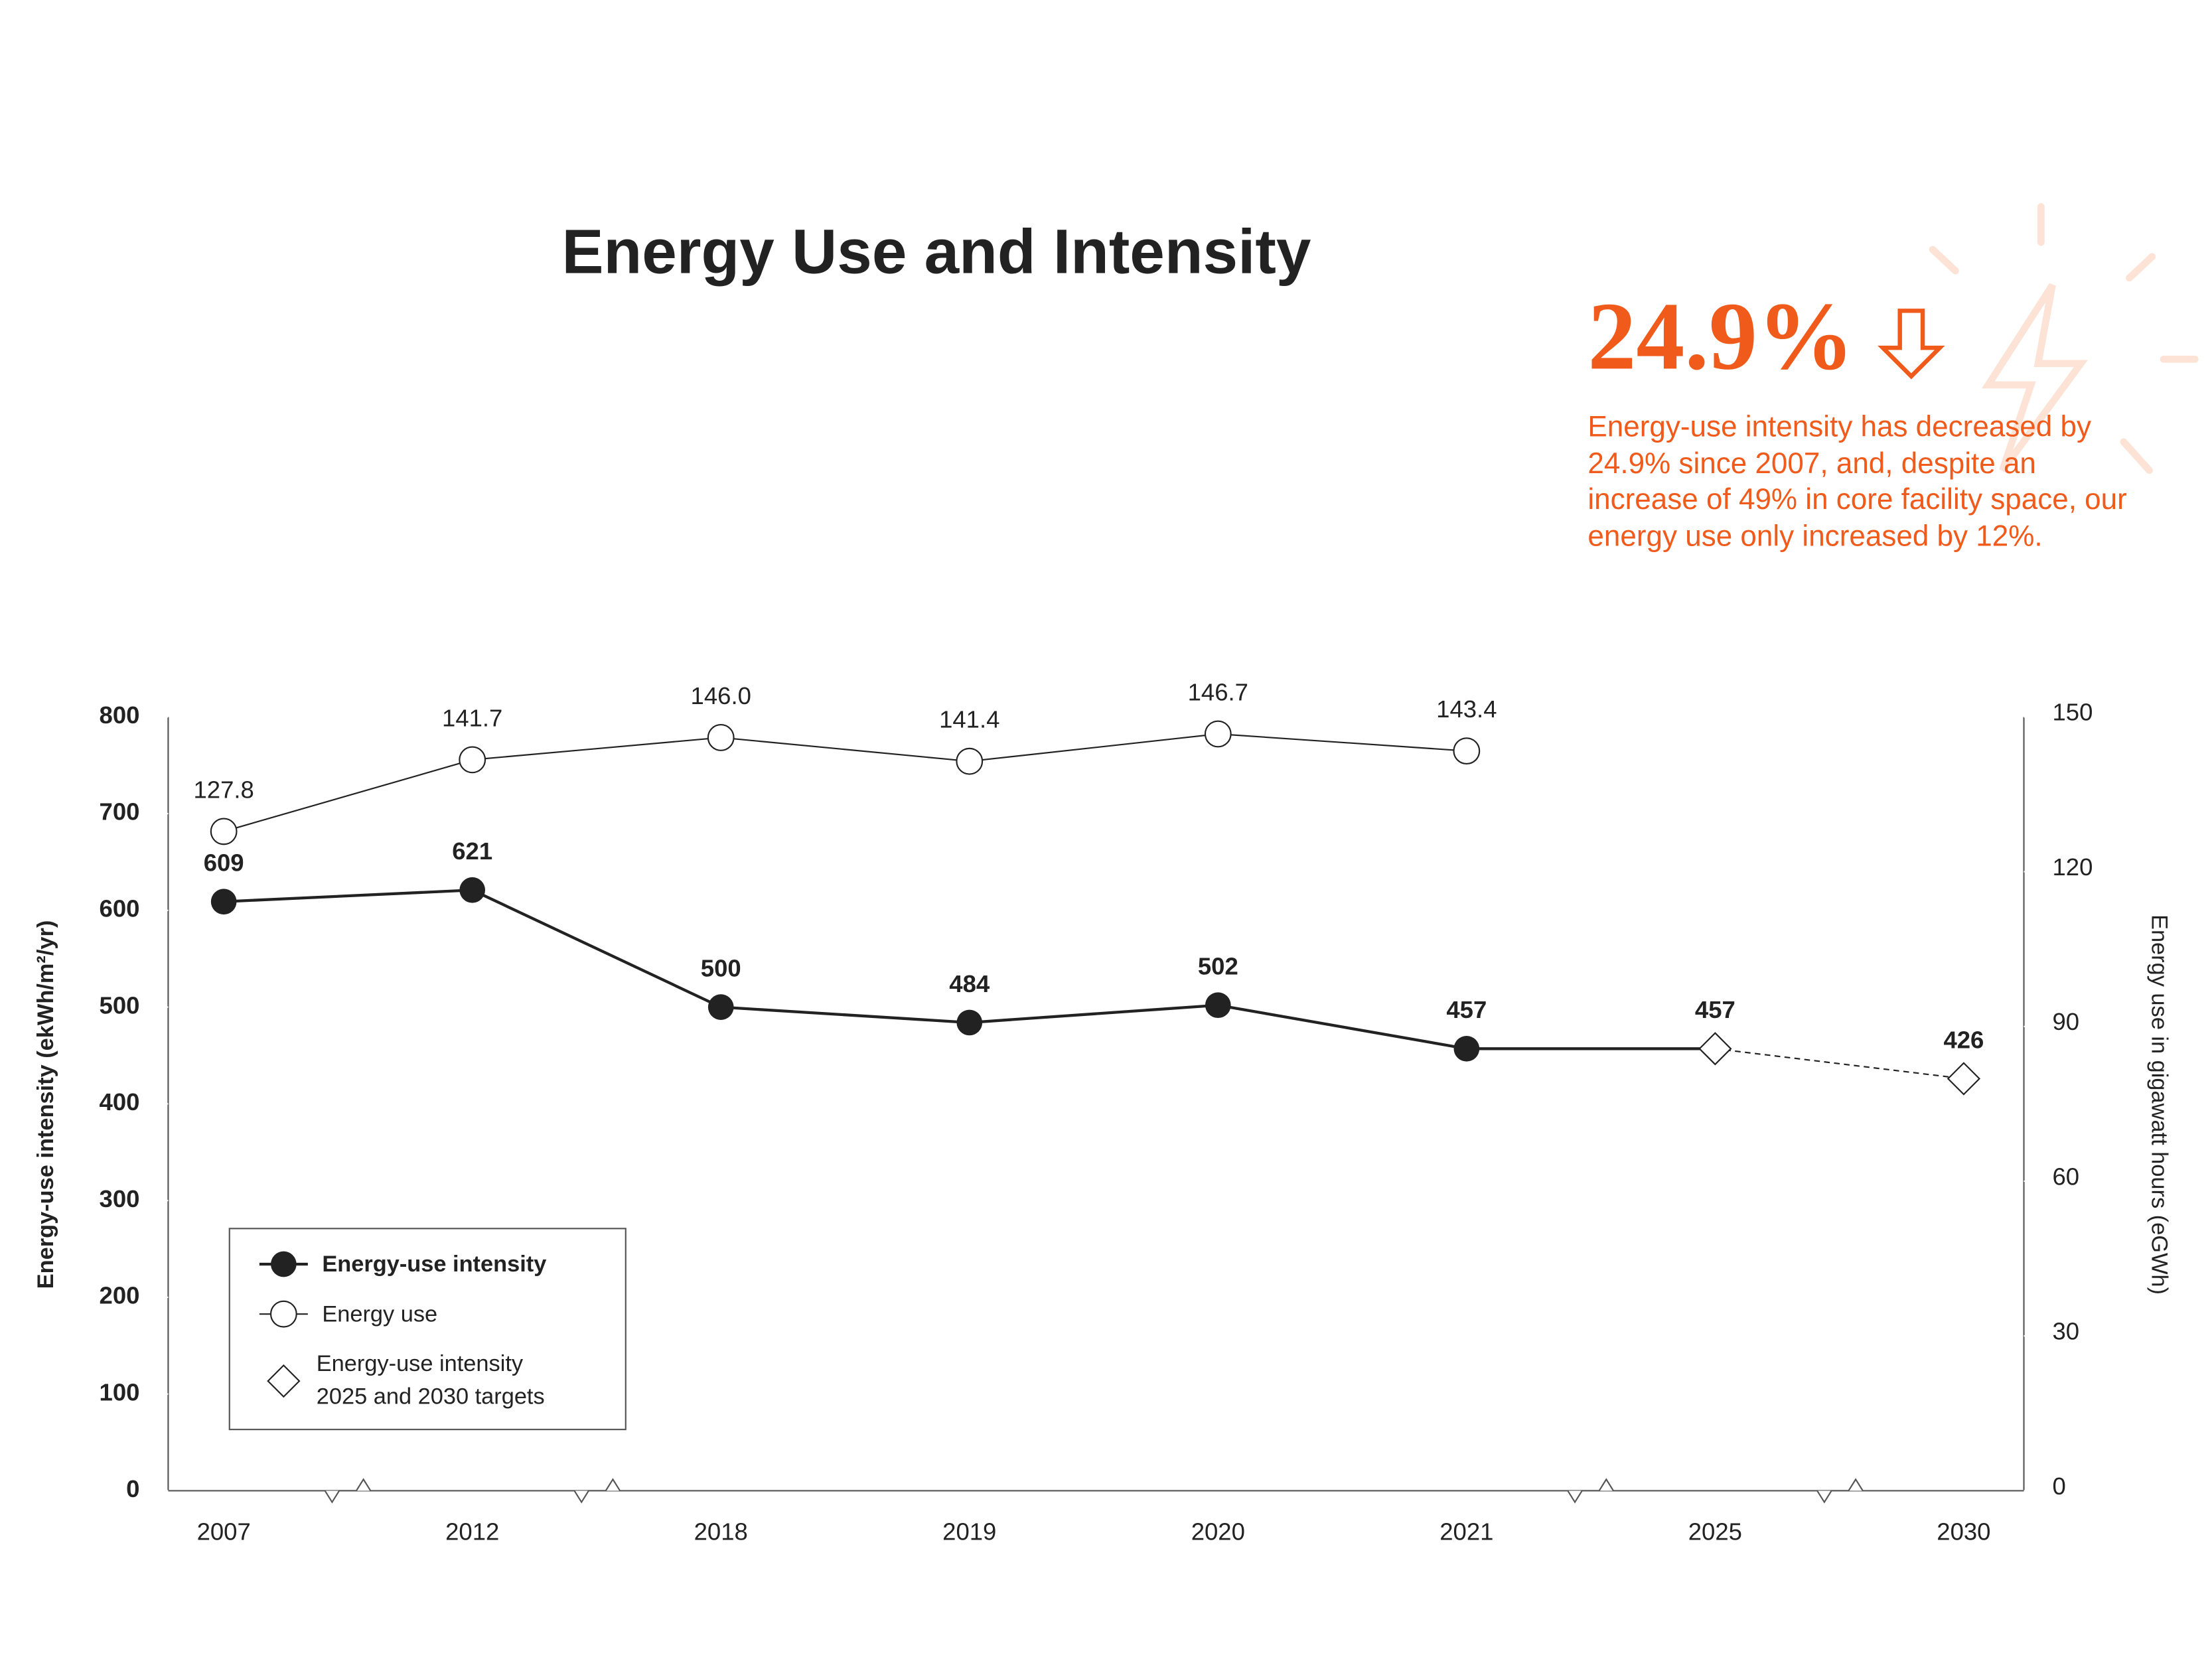 This screenshot has width=2212, height=1659. Describe the element at coordinates (721, 1532) in the screenshot. I see `x-tick-label: 2018` at that location.